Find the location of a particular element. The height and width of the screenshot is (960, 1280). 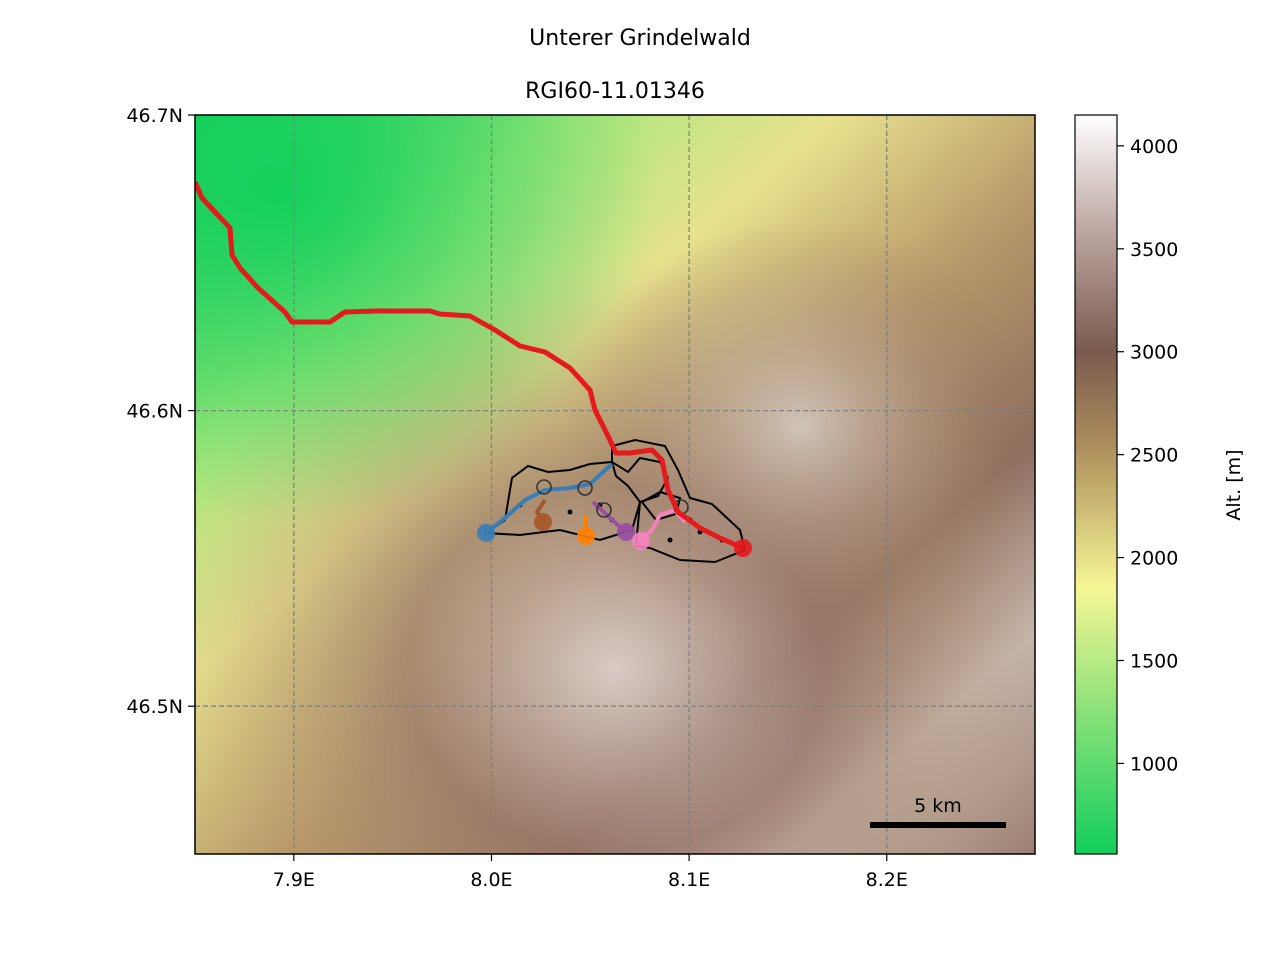

flowline-brown-terminus is located at coordinates (543, 522).